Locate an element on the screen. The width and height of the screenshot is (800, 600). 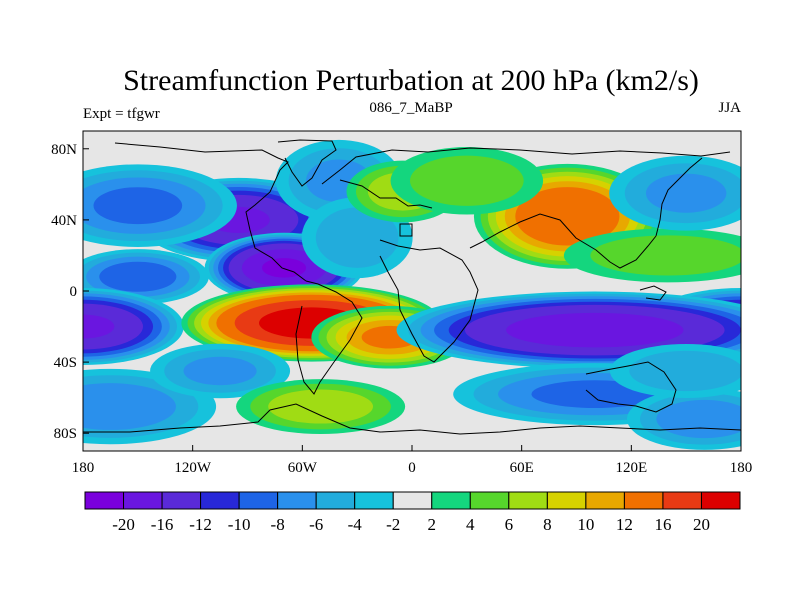
coastline-asia-east is located at coordinates (679, 197).